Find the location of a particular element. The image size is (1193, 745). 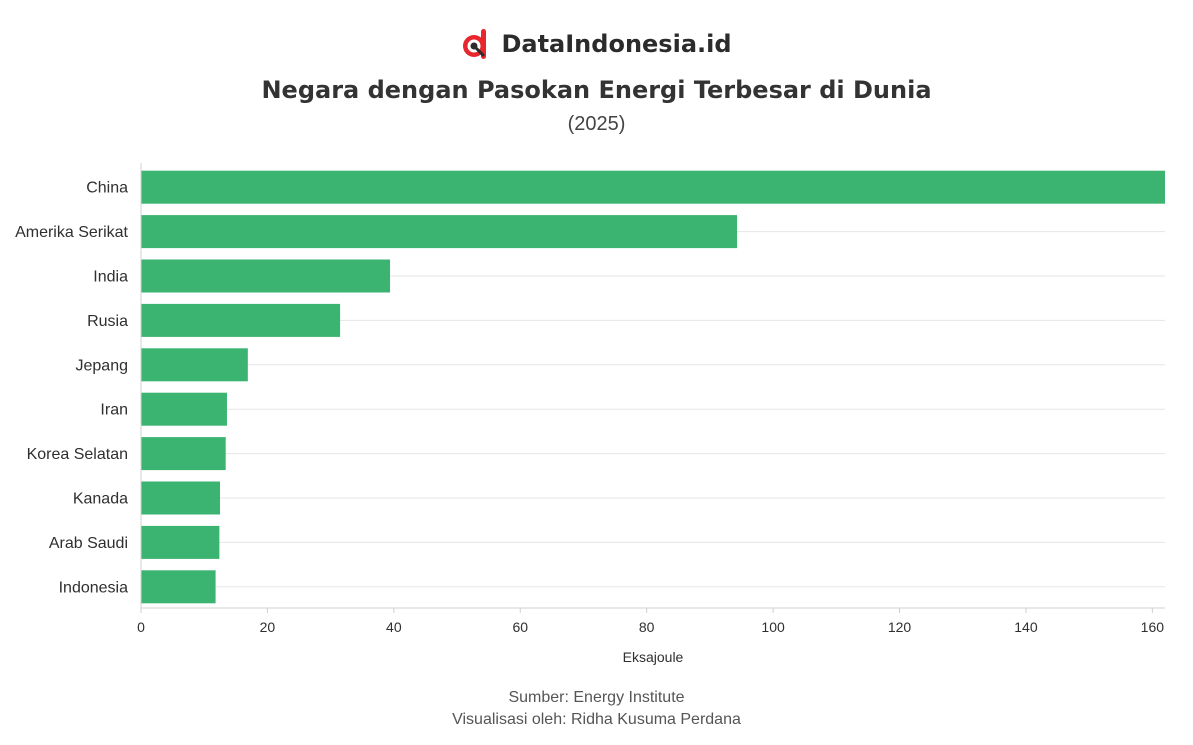

category-label-kanada: Kanada is located at coordinates (100, 499).